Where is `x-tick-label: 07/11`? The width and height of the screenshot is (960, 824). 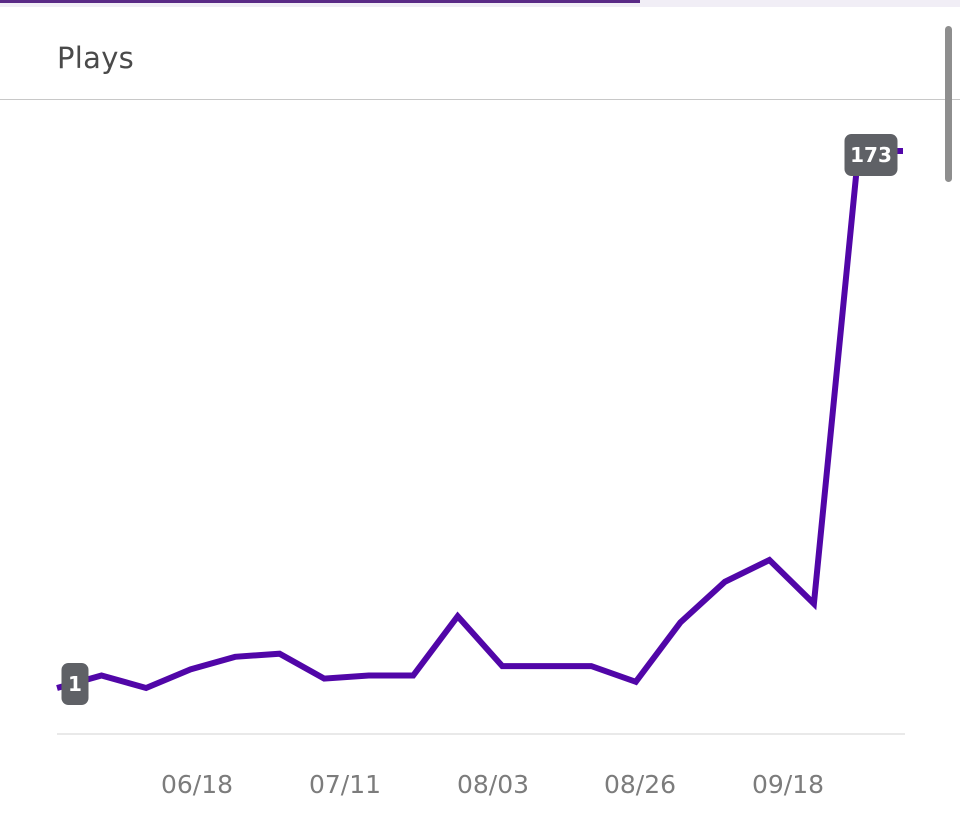
x-tick-label: 07/11 is located at coordinates (345, 784).